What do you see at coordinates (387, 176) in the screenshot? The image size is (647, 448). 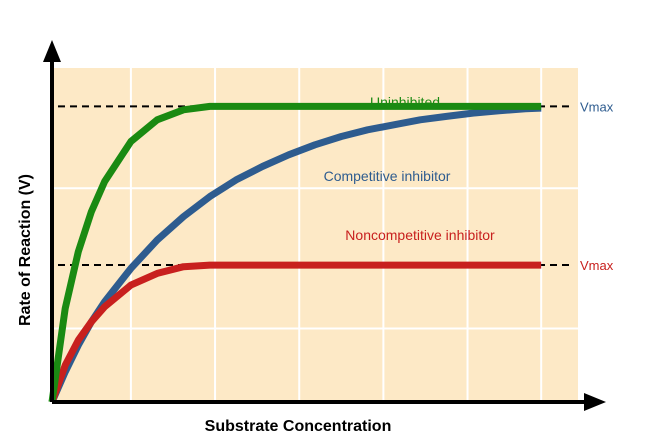 I see `series-label: Competitive inhibitor` at bounding box center [387, 176].